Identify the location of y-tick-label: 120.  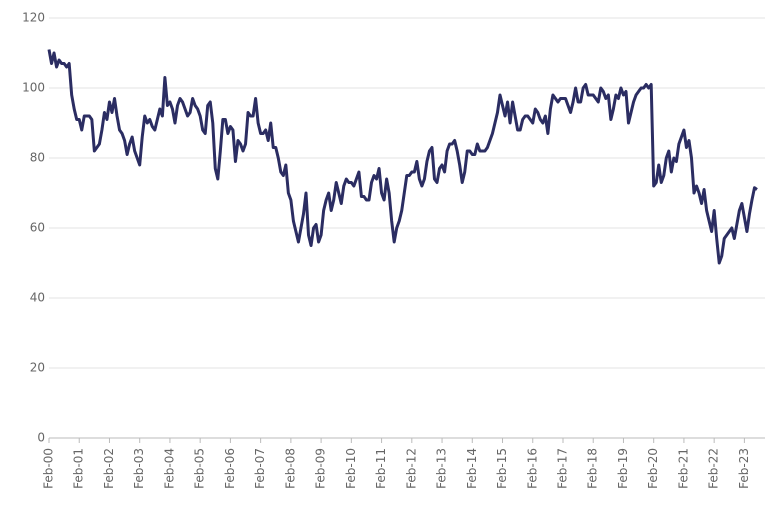
(33, 18).